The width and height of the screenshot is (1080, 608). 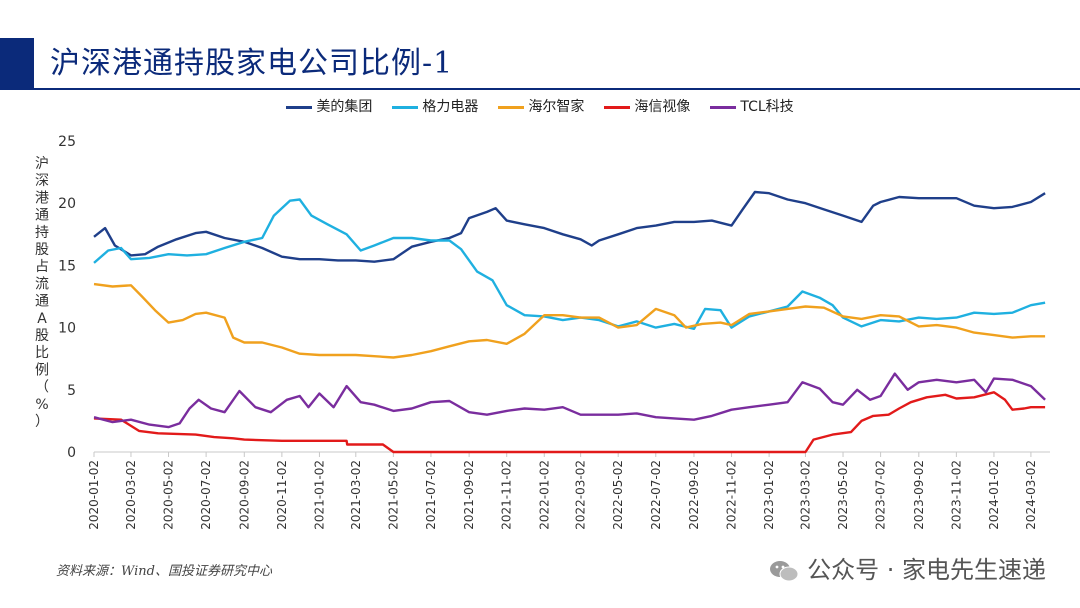 What do you see at coordinates (206, 495) in the screenshot?
I see `x-tick-label: 2020-07-02` at bounding box center [206, 495].